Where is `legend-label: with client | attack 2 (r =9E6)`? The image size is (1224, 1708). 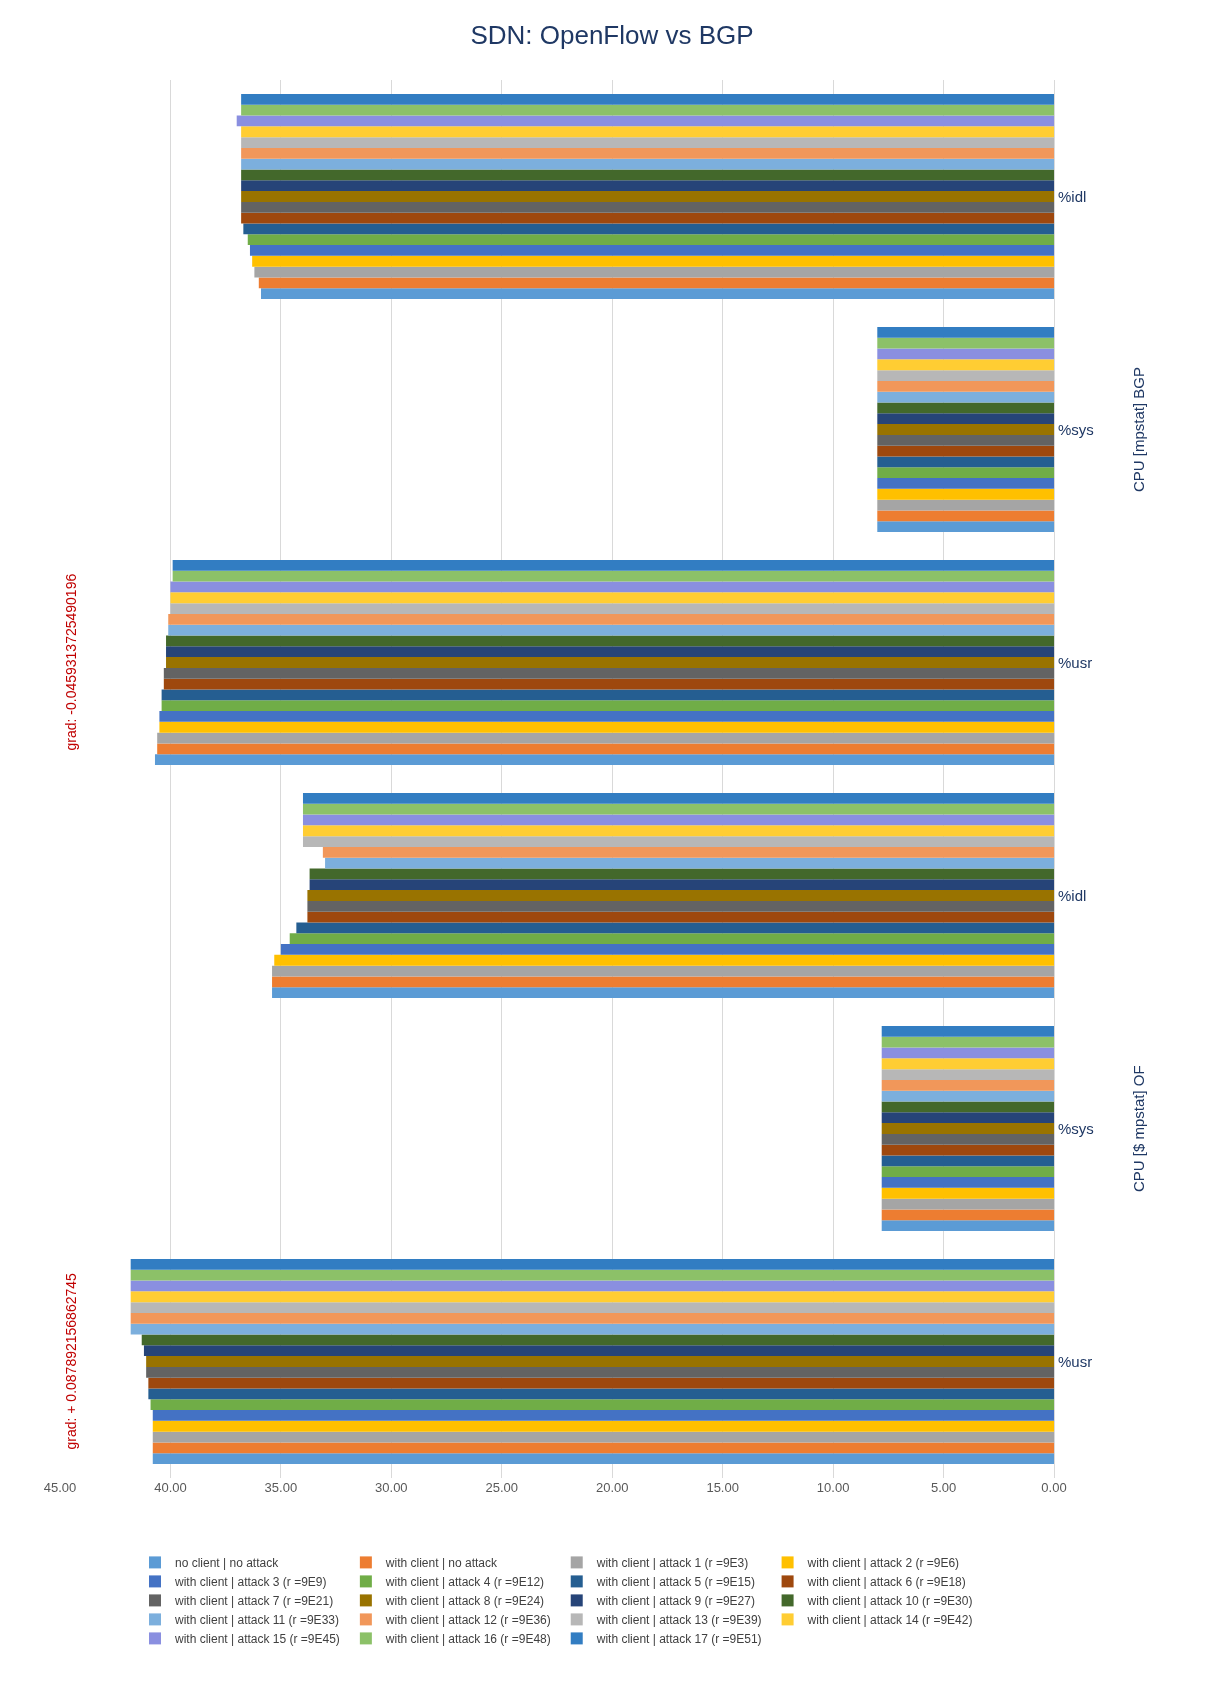
legend-label: with client | attack 2 (r =9E6) is located at coordinates (883, 1563).